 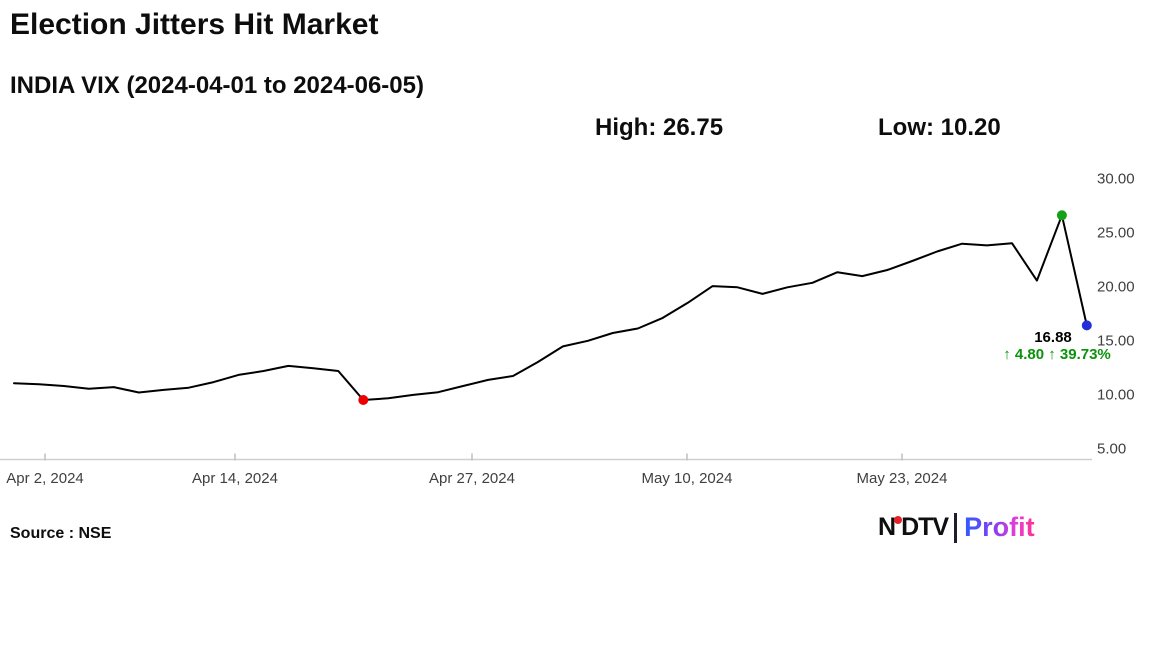 What do you see at coordinates (1053, 337) in the screenshot?
I see `last-value-label: 16.88` at bounding box center [1053, 337].